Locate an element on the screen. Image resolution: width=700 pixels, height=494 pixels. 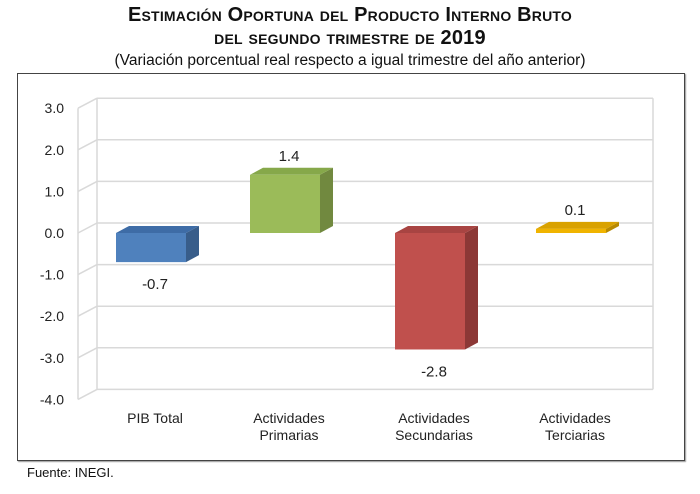
data-label: 0.1 is located at coordinates (575, 210).